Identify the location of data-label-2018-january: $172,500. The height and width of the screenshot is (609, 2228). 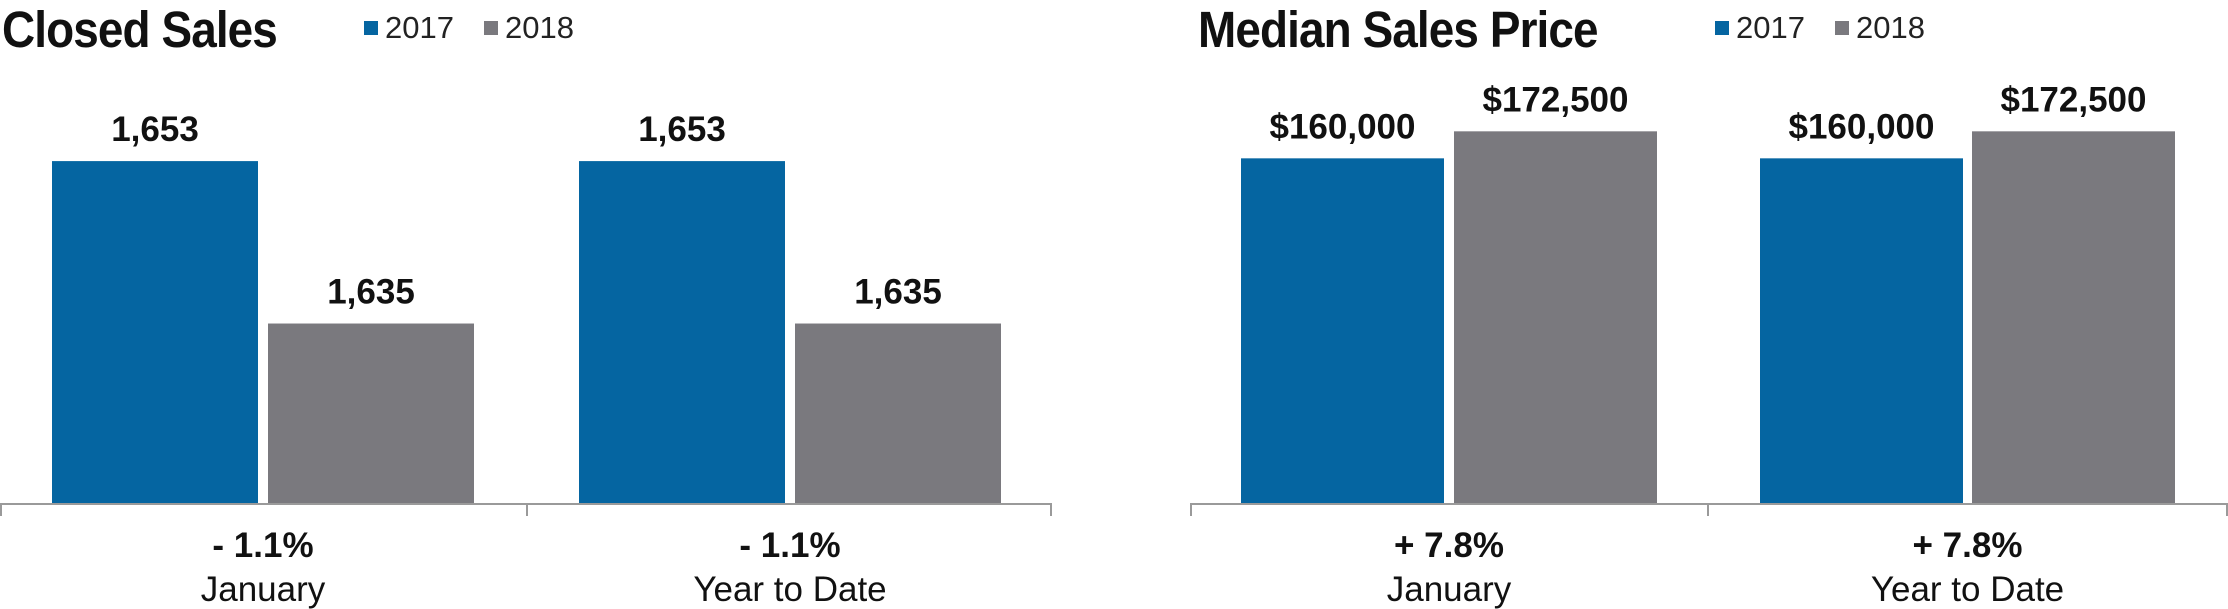
(1556, 99).